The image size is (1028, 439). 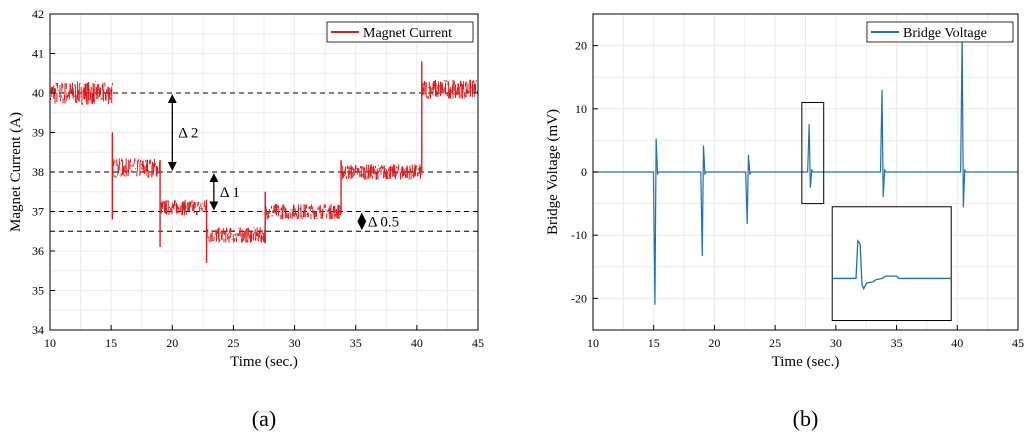 I want to click on panel-b-inset-frame, so click(x=891, y=264).